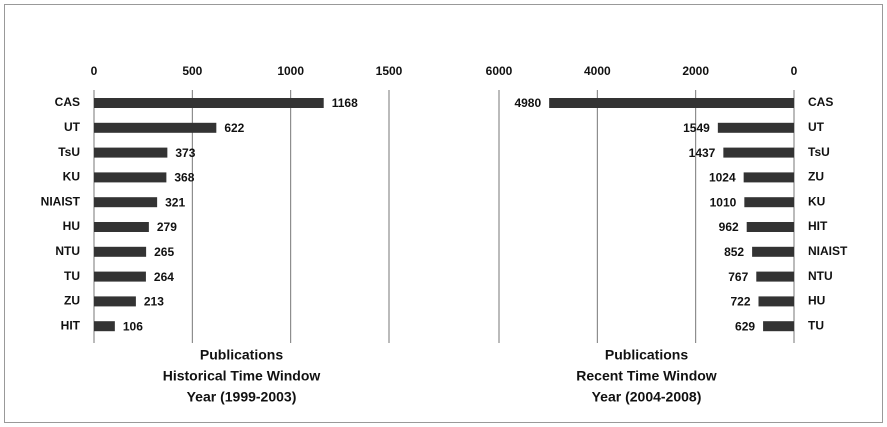  What do you see at coordinates (175, 202) in the screenshot?
I see `value-label: 321` at bounding box center [175, 202].